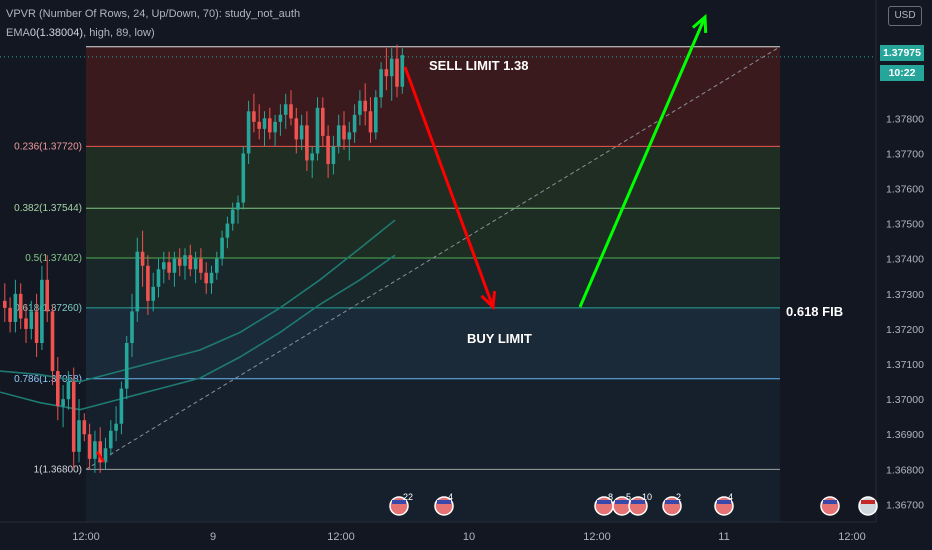 Image resolution: width=932 pixels, height=550 pixels. Describe the element at coordinates (902, 73) in the screenshot. I see `countdown-tag: 10:22` at that location.